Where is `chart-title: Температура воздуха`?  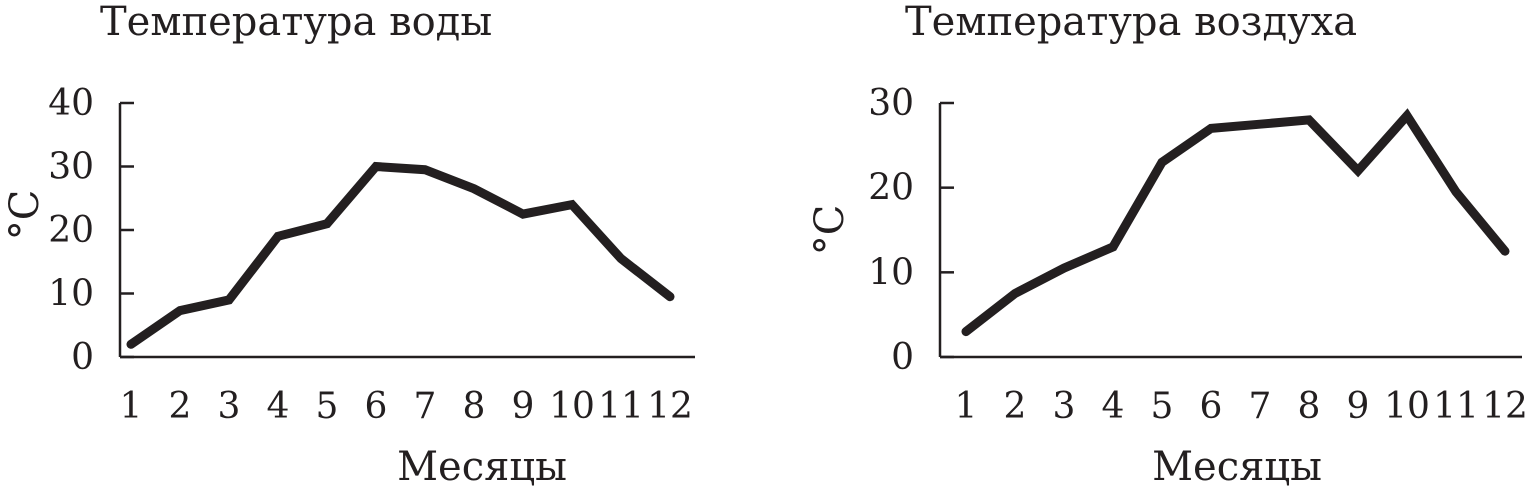
chart-title: Температура воздуха is located at coordinates (1131, 22).